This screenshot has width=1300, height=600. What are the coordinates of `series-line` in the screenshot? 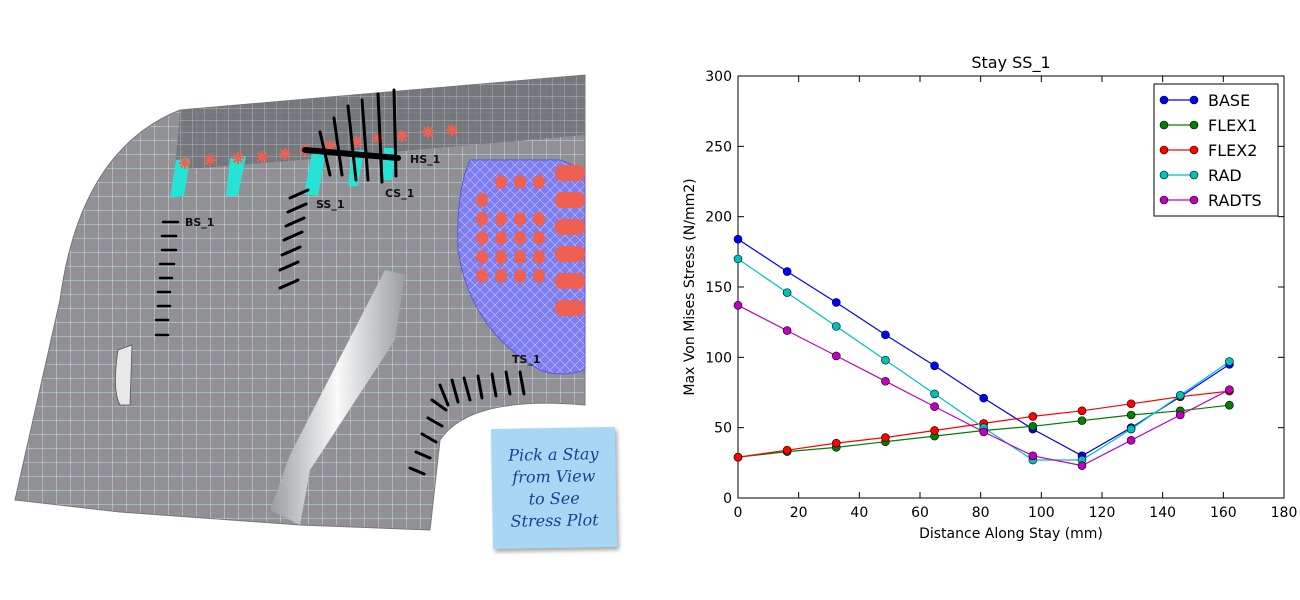 It's located at (983, 385).